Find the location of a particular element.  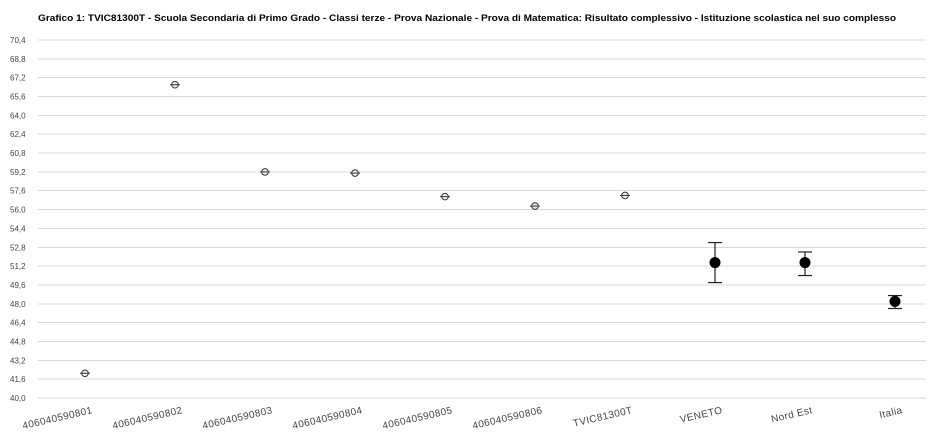

y-tick-label: 65,6 is located at coordinates (18, 97).